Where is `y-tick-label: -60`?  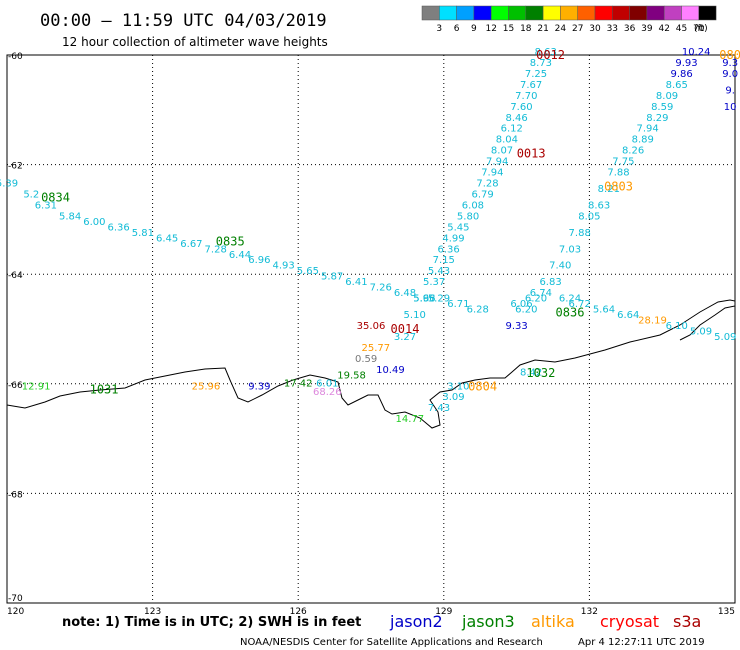
y-tick-label: -60 is located at coordinates (15, 57).